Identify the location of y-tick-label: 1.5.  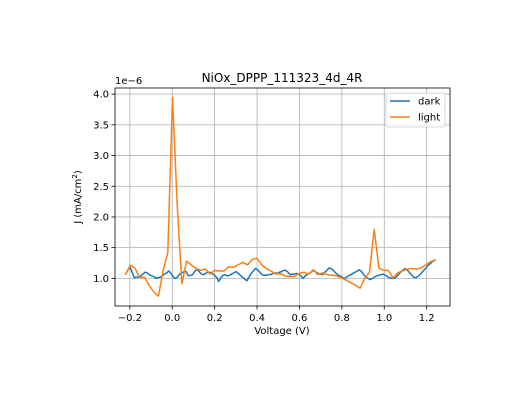
(101, 248).